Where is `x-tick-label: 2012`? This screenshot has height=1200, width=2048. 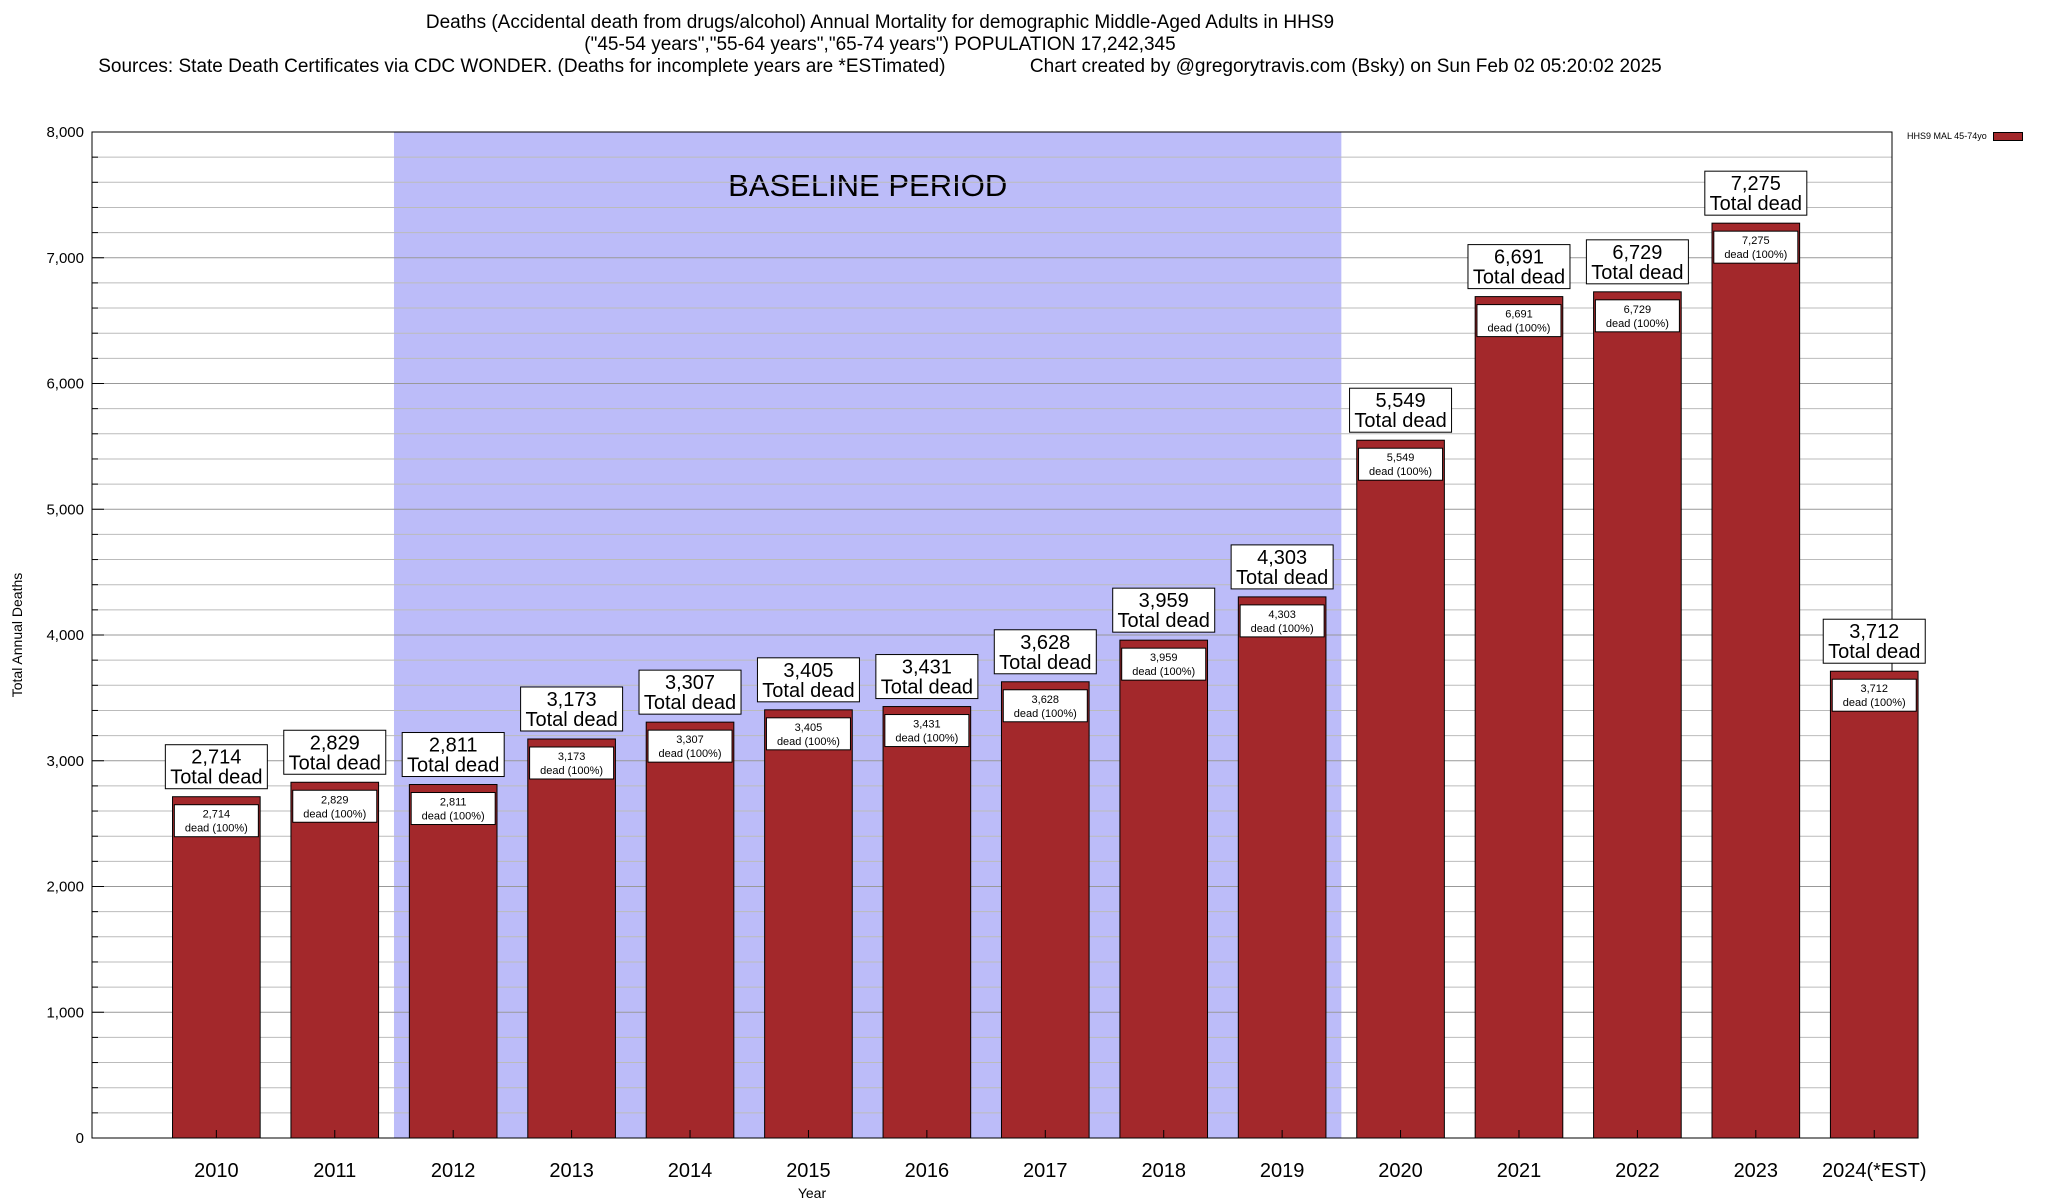 x-tick-label: 2012 is located at coordinates (453, 1171).